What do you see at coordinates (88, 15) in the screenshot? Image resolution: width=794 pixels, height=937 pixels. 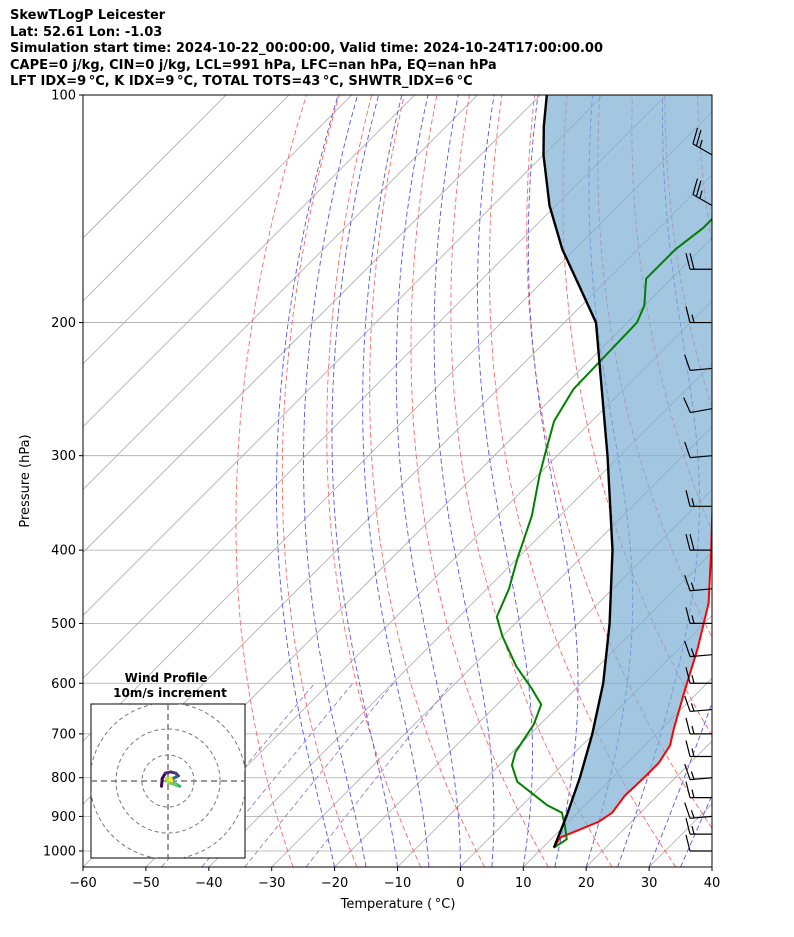 I see `title-line-station: SkewTLogP Leicester` at bounding box center [88, 15].